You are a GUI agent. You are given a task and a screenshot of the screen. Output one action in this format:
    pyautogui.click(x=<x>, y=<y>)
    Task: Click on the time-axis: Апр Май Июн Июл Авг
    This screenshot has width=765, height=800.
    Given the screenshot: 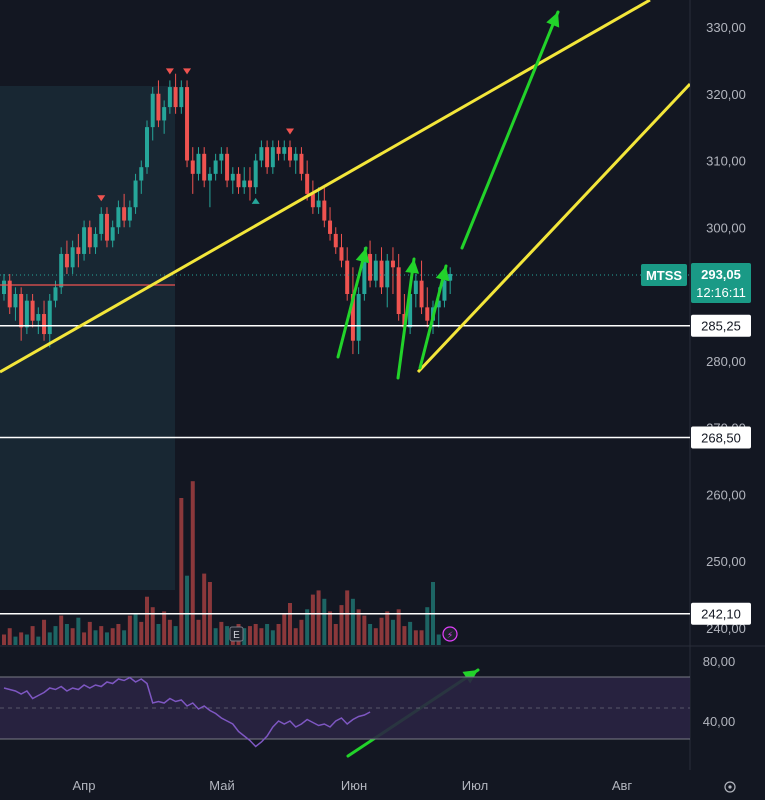 What is the action you would take?
    pyautogui.click(x=353, y=785)
    